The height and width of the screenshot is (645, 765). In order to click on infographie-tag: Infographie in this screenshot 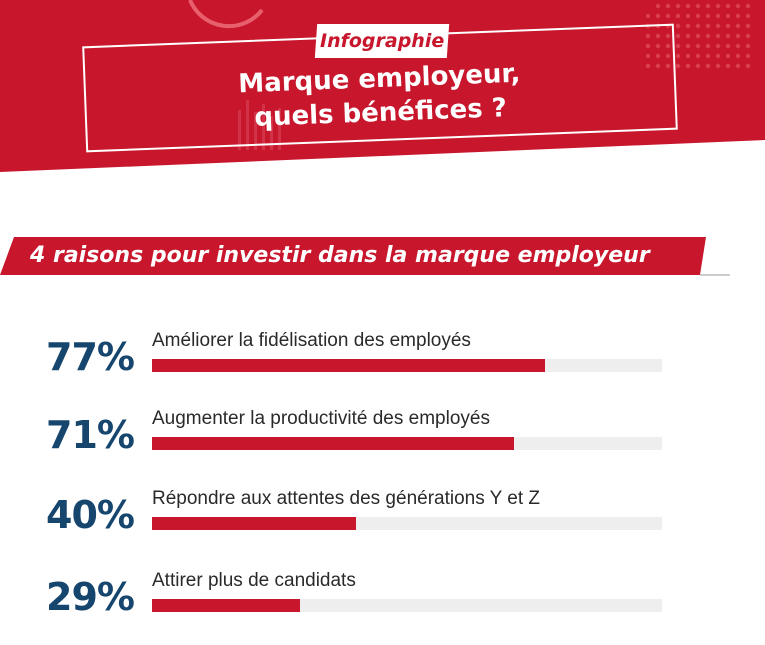, I will do `click(382, 41)`.